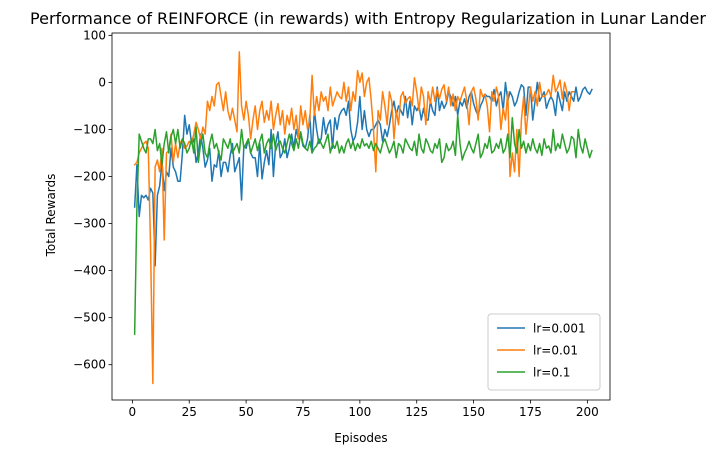  What do you see at coordinates (360, 438) in the screenshot?
I see `x-axis-label: Episodes` at bounding box center [360, 438].